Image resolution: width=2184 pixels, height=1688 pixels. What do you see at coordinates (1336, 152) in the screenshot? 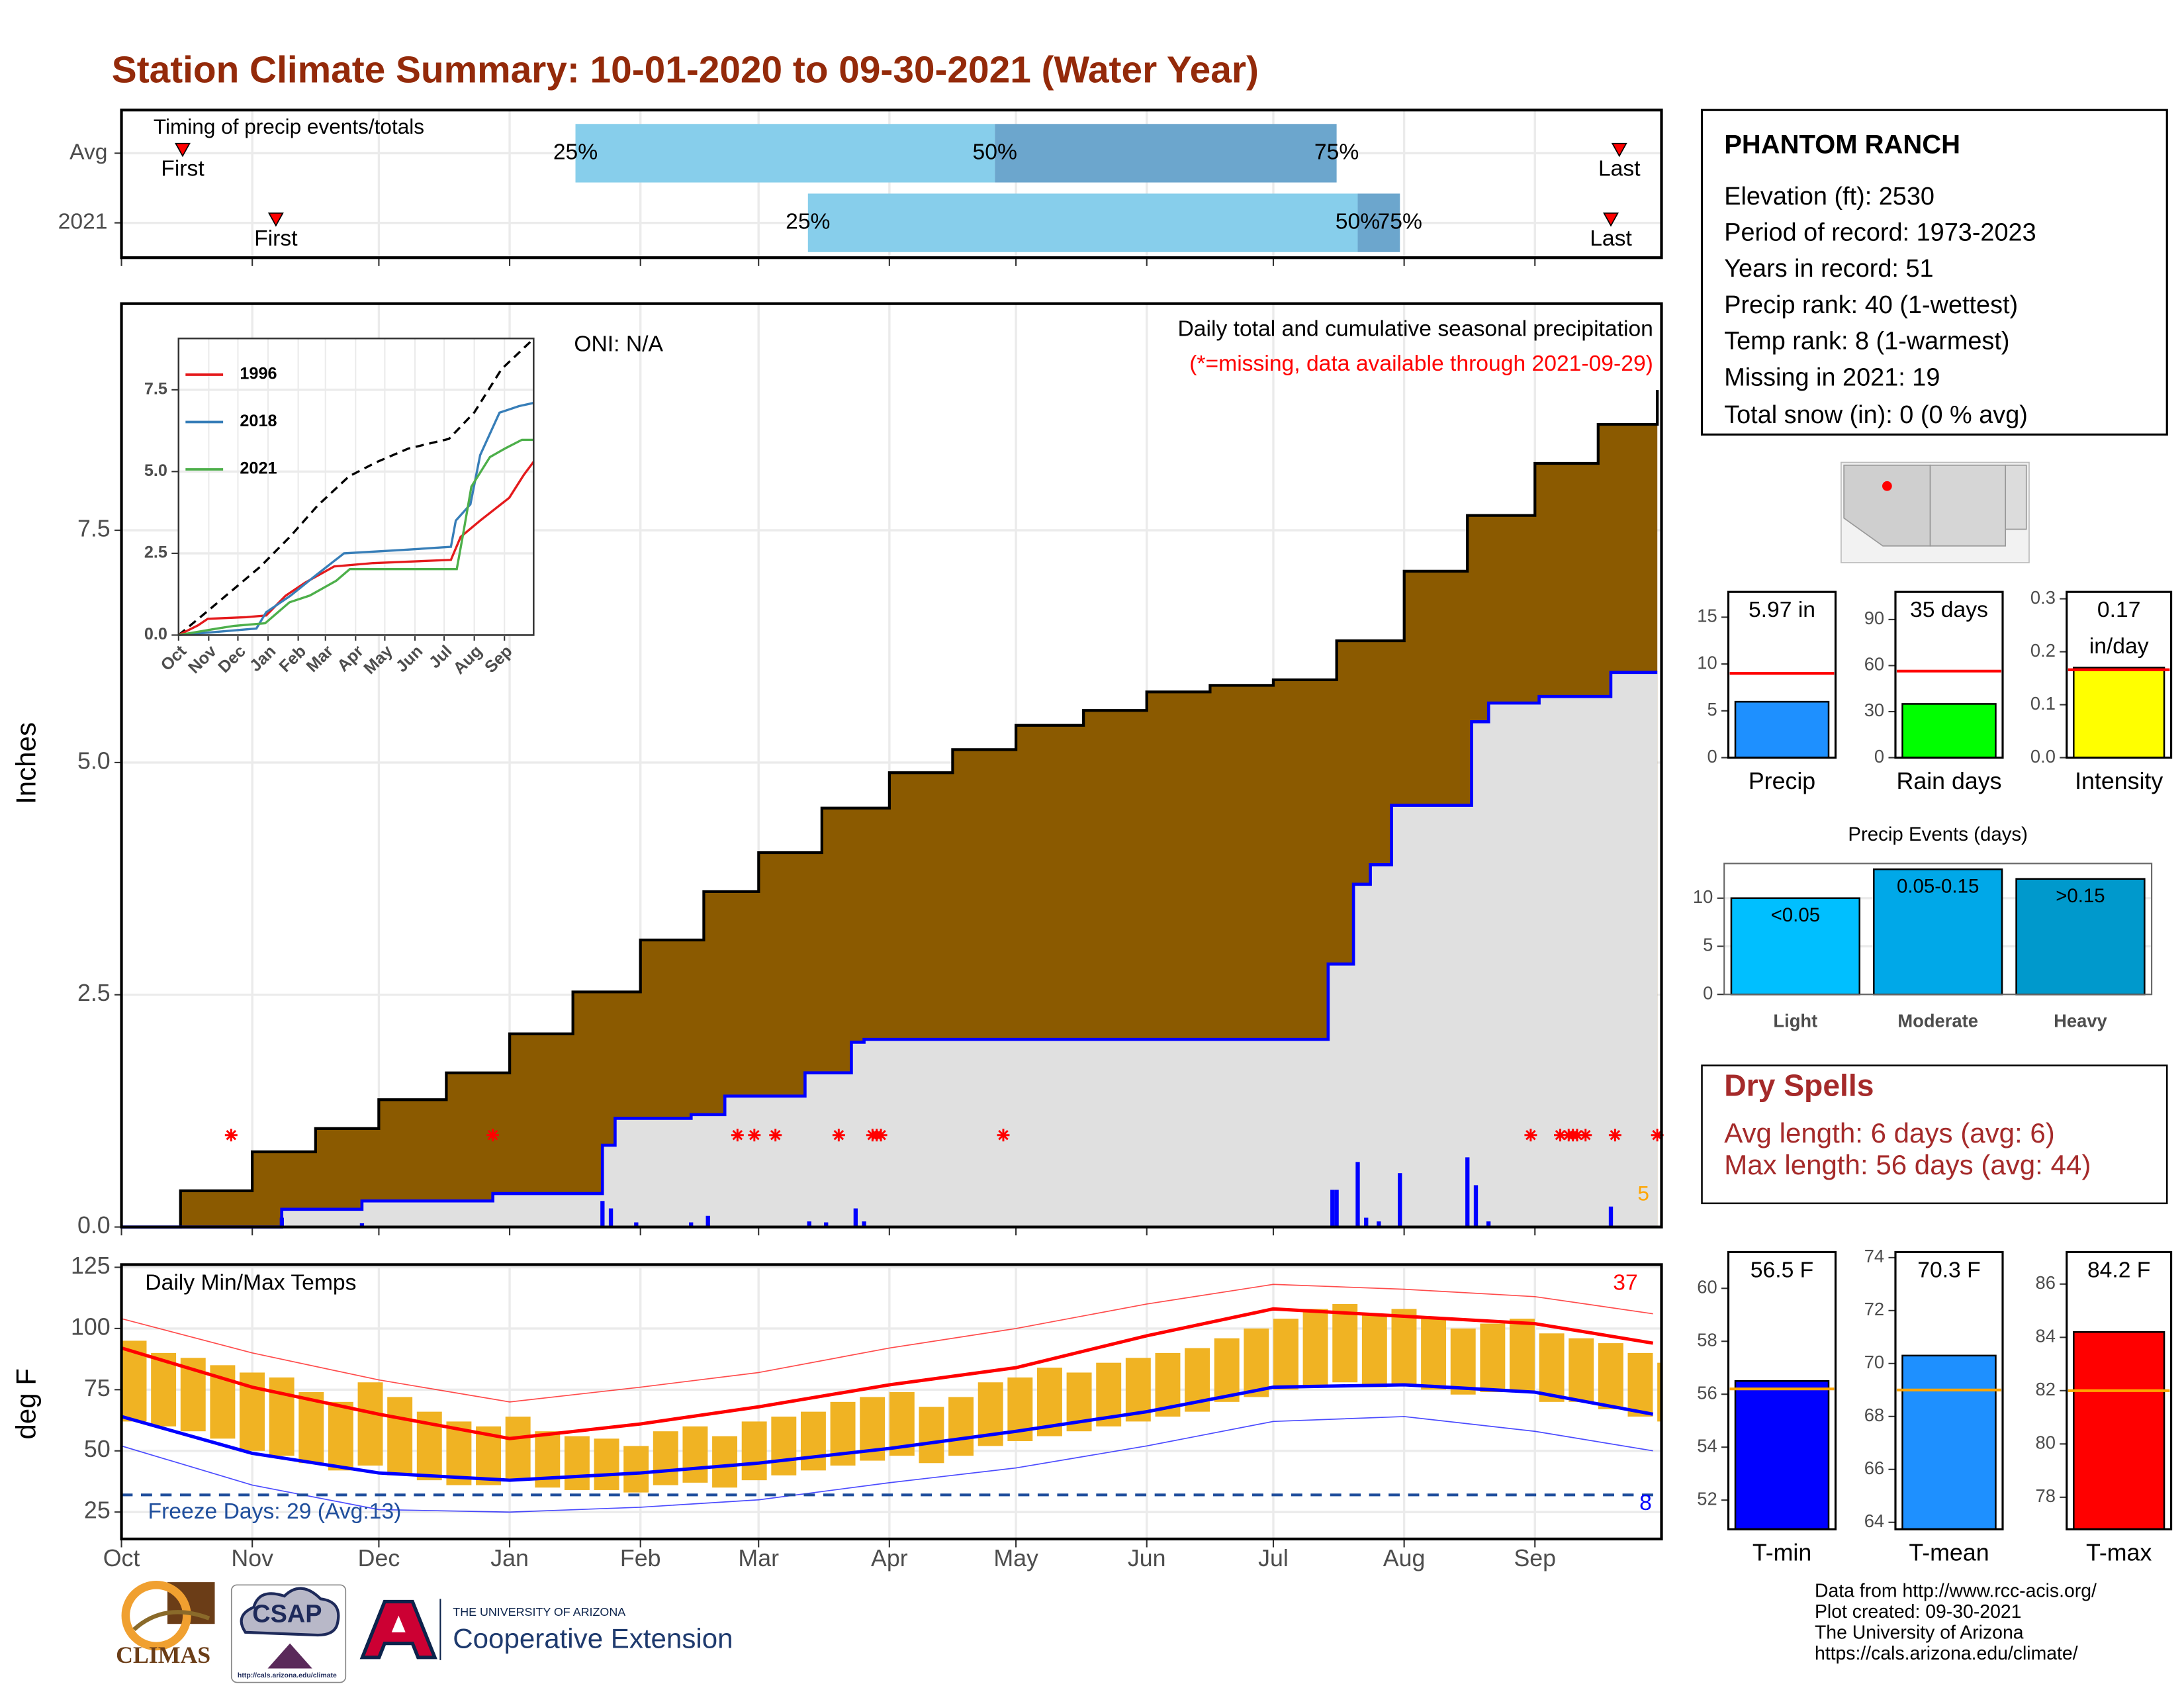
I see `quartile-label: 75%` at bounding box center [1336, 152].